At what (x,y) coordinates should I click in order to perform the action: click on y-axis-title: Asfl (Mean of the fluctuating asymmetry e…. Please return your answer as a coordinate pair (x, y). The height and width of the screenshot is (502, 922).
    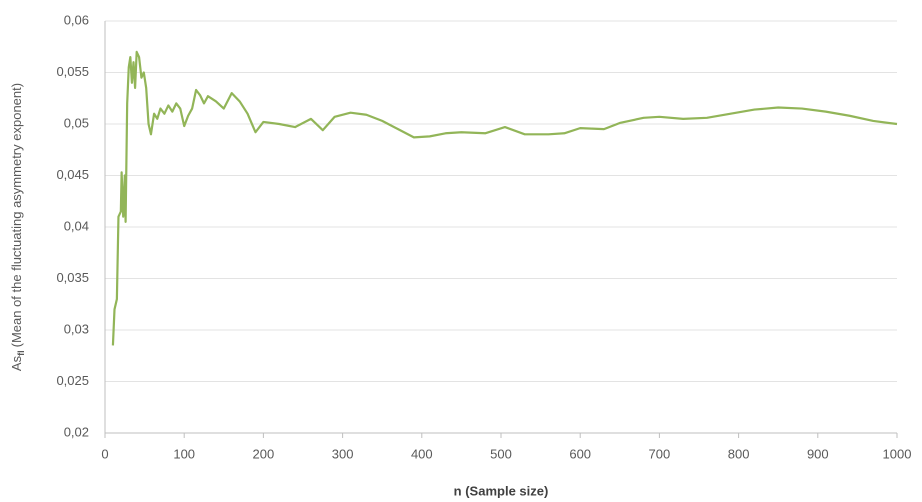
    Looking at the image, I should click on (17, 227).